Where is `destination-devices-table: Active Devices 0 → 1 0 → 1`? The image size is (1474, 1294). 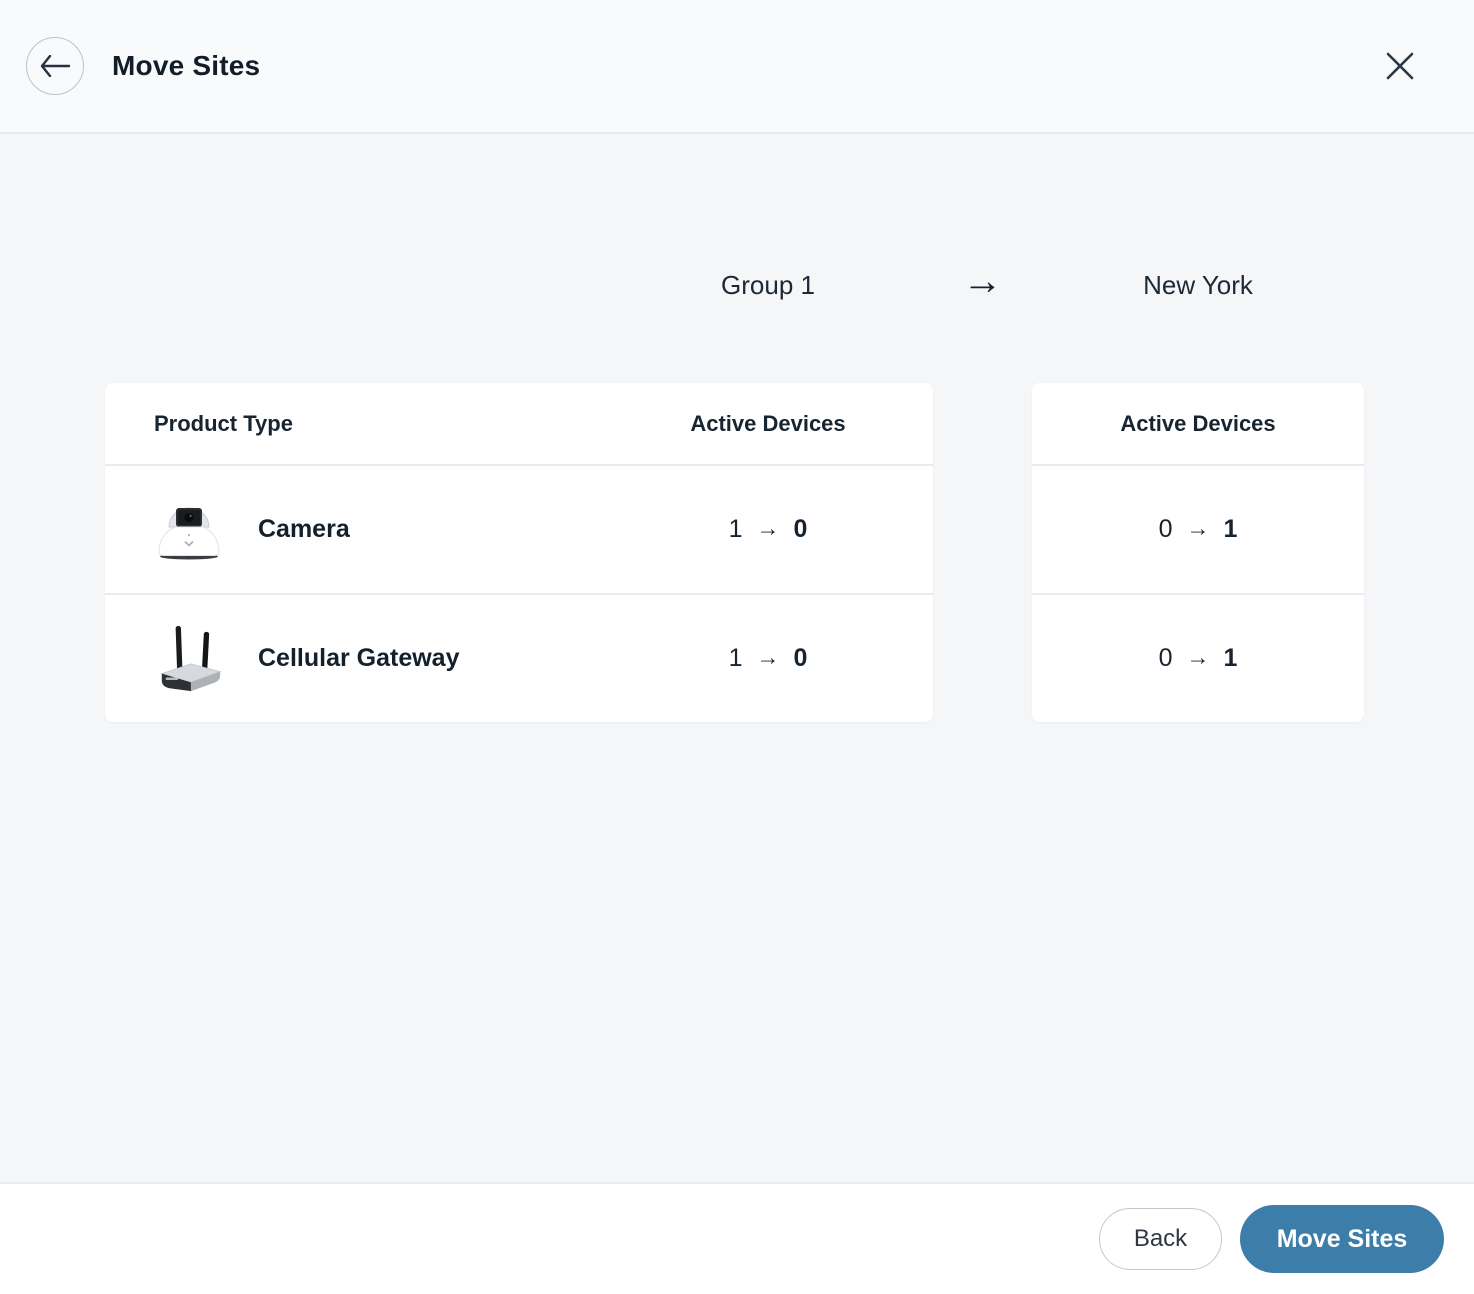
destination-devices-table: Active Devices 0 → 1 0 → 1 is located at coordinates (1198, 552).